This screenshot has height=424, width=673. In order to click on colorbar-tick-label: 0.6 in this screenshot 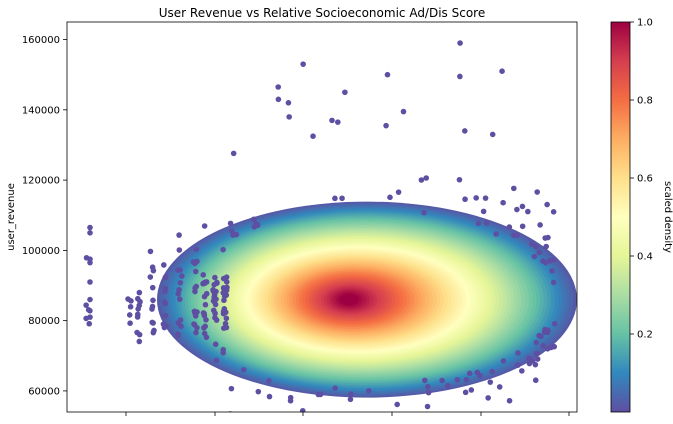, I will do `click(645, 179)`.